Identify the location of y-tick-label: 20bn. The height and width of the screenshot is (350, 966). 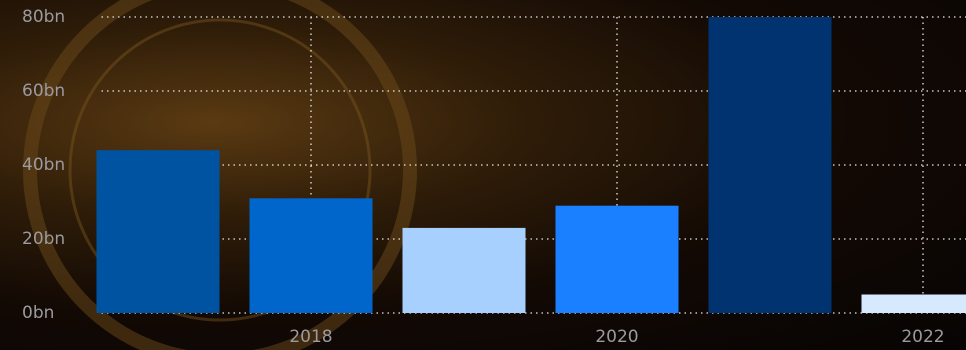
(43, 239).